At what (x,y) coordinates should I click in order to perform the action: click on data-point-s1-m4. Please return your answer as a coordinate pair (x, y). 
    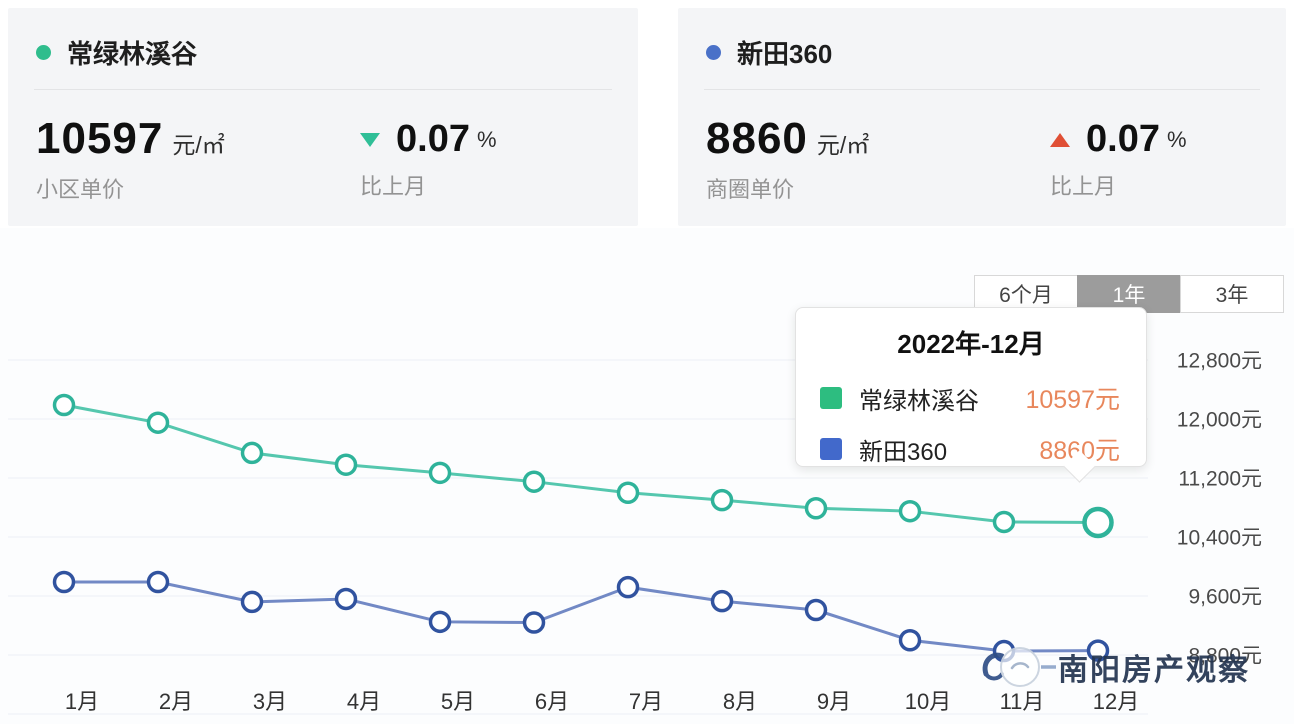
    Looking at the image, I should click on (346, 599).